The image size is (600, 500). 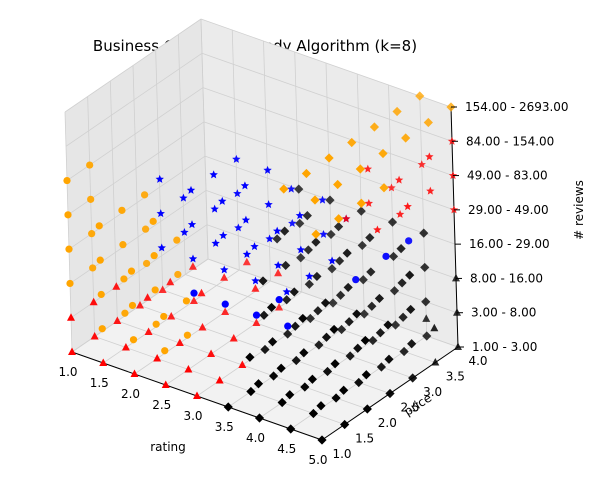 What do you see at coordinates (409, 408) in the screenshot?
I see `price-tick-label: 2.5` at bounding box center [409, 408].